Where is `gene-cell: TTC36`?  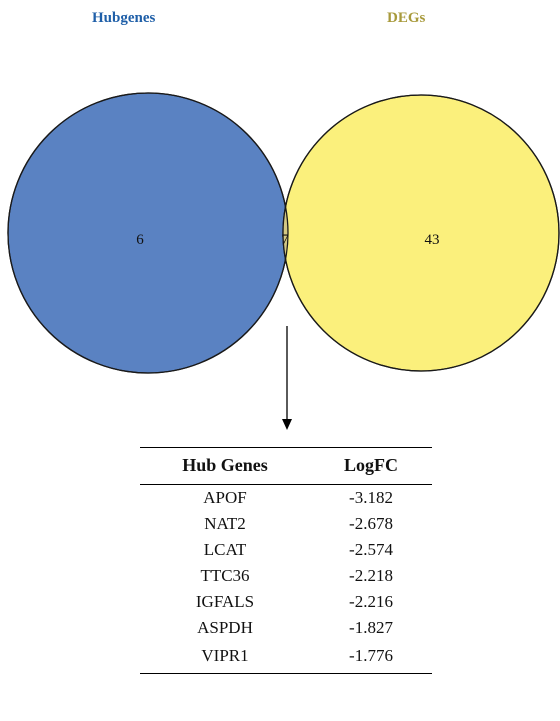 gene-cell: TTC36 is located at coordinates (225, 575).